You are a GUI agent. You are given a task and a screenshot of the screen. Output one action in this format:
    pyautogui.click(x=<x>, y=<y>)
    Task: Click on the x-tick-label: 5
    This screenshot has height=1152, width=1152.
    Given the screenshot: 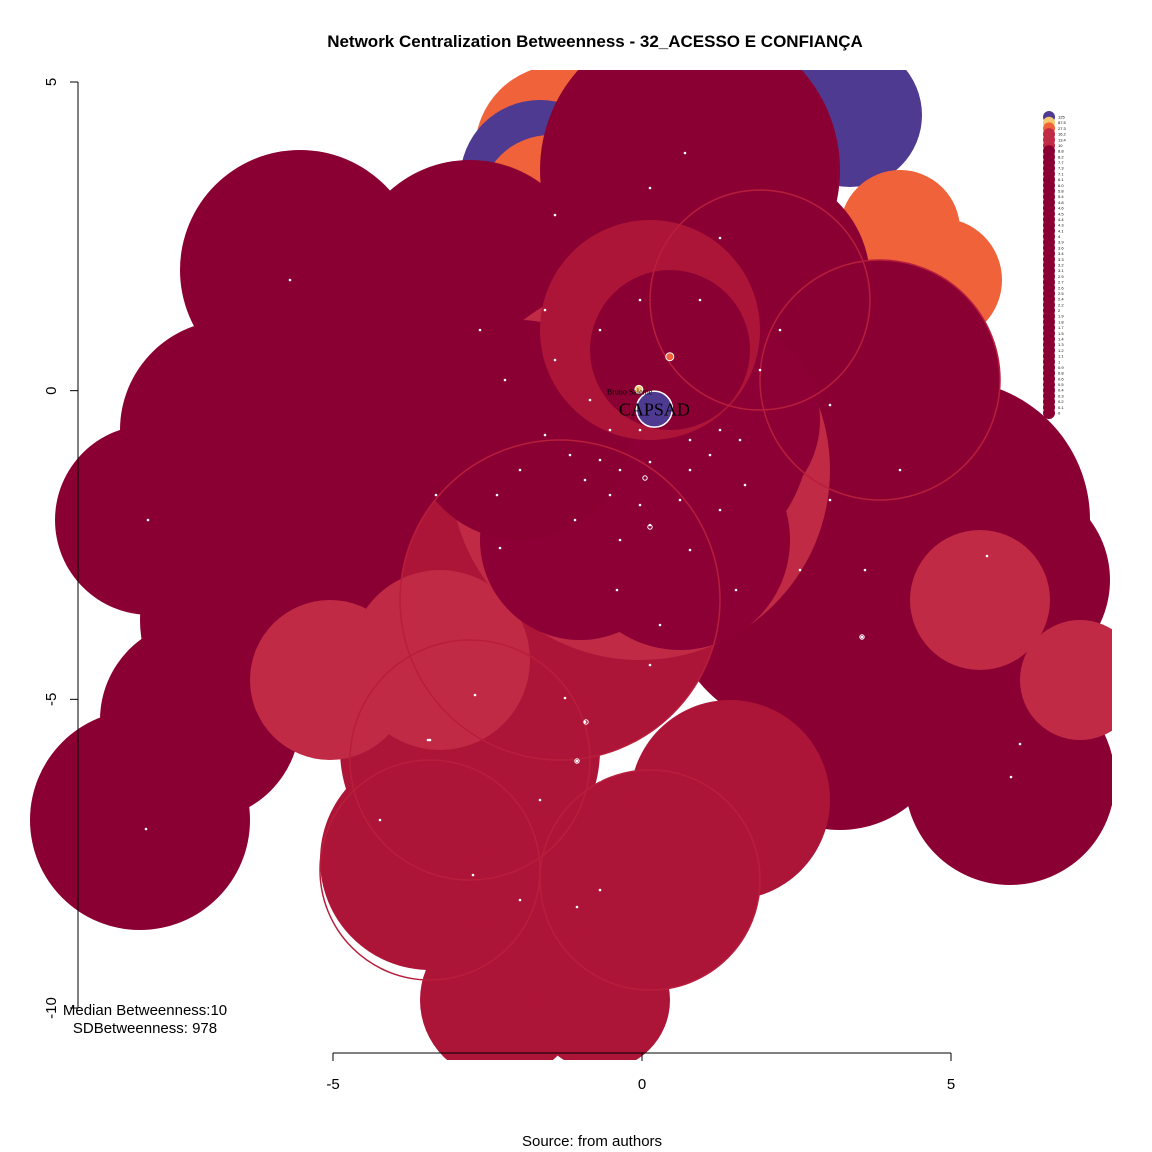 What is the action you would take?
    pyautogui.click(x=951, y=1084)
    